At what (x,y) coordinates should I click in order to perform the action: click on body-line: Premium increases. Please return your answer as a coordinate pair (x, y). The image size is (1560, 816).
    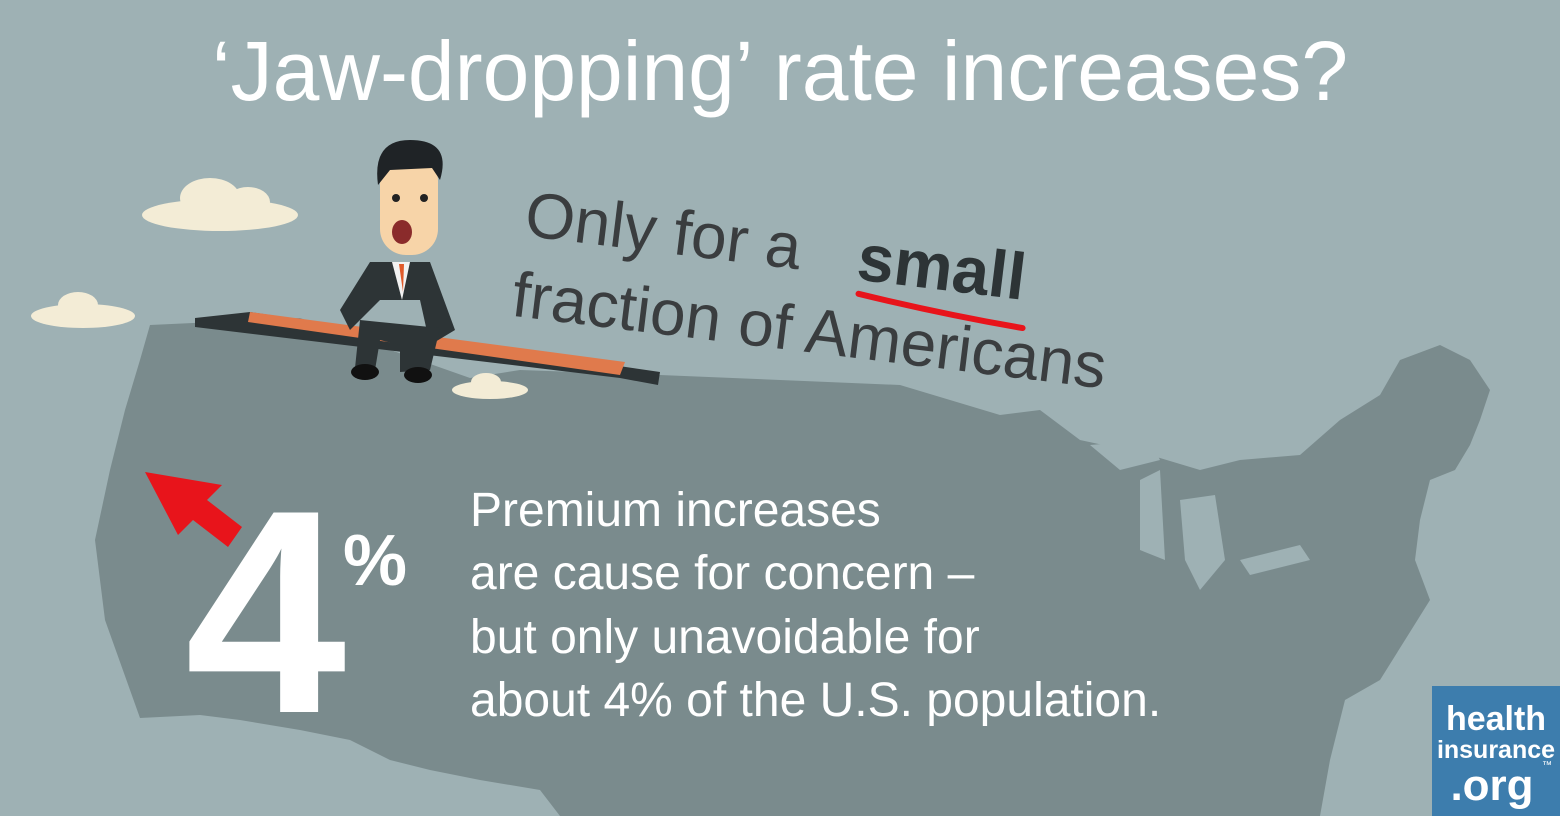
    Looking at the image, I should click on (675, 510).